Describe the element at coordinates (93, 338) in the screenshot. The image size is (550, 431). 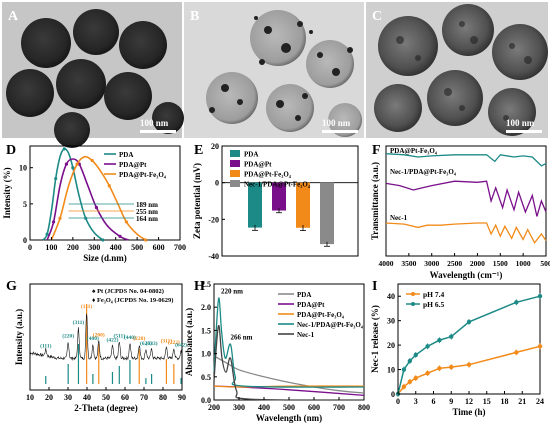
I see `peak-label: (400)` at that location.